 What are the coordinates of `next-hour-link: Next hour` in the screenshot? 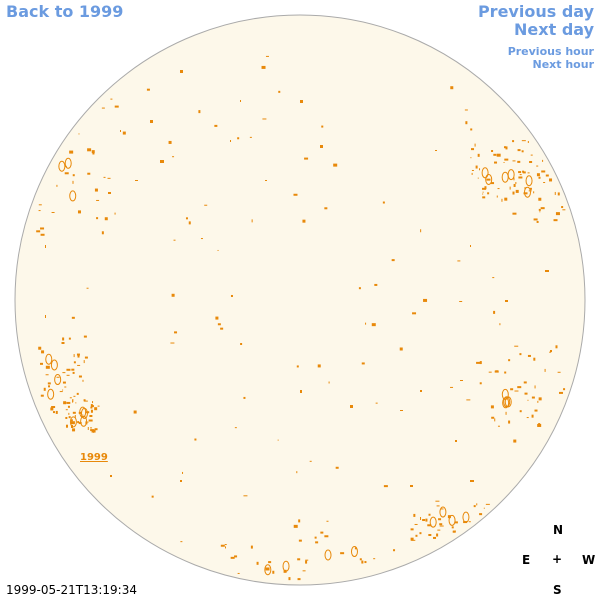 It's located at (563, 64).